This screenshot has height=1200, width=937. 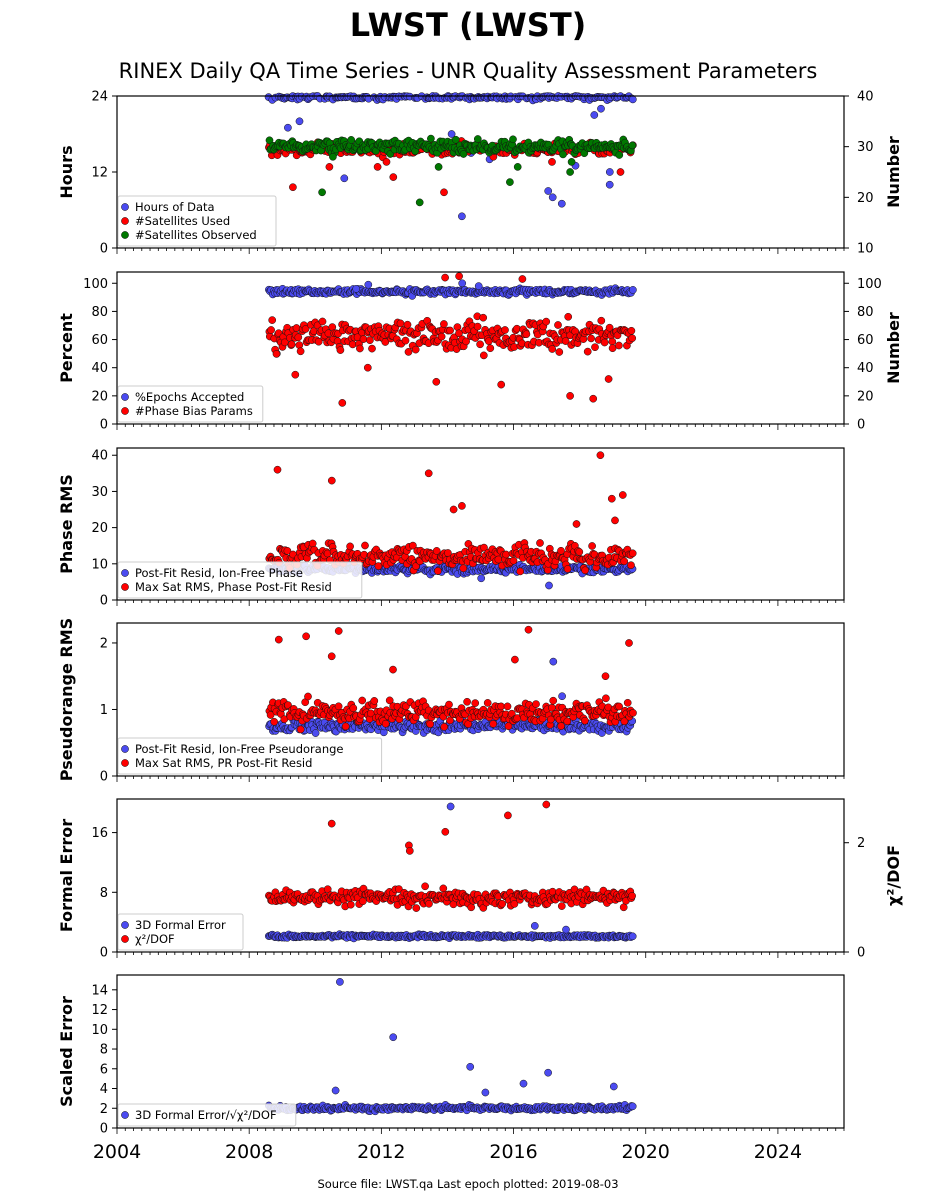 I want to click on y-tick-label: 10, so click(x=99, y=564).